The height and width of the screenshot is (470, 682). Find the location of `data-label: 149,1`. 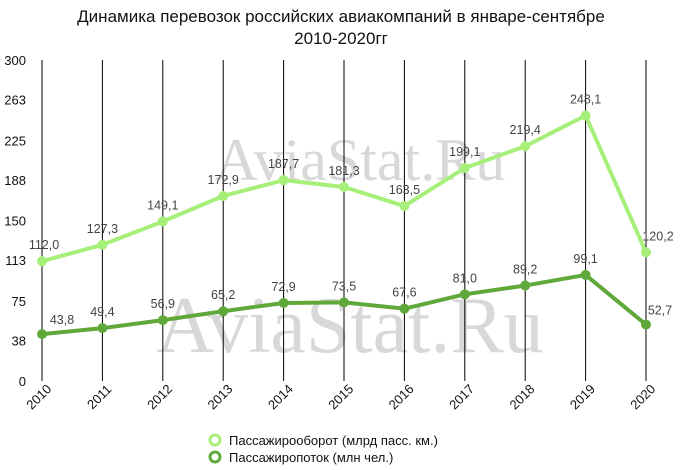

data-label: 149,1 is located at coordinates (162, 205).